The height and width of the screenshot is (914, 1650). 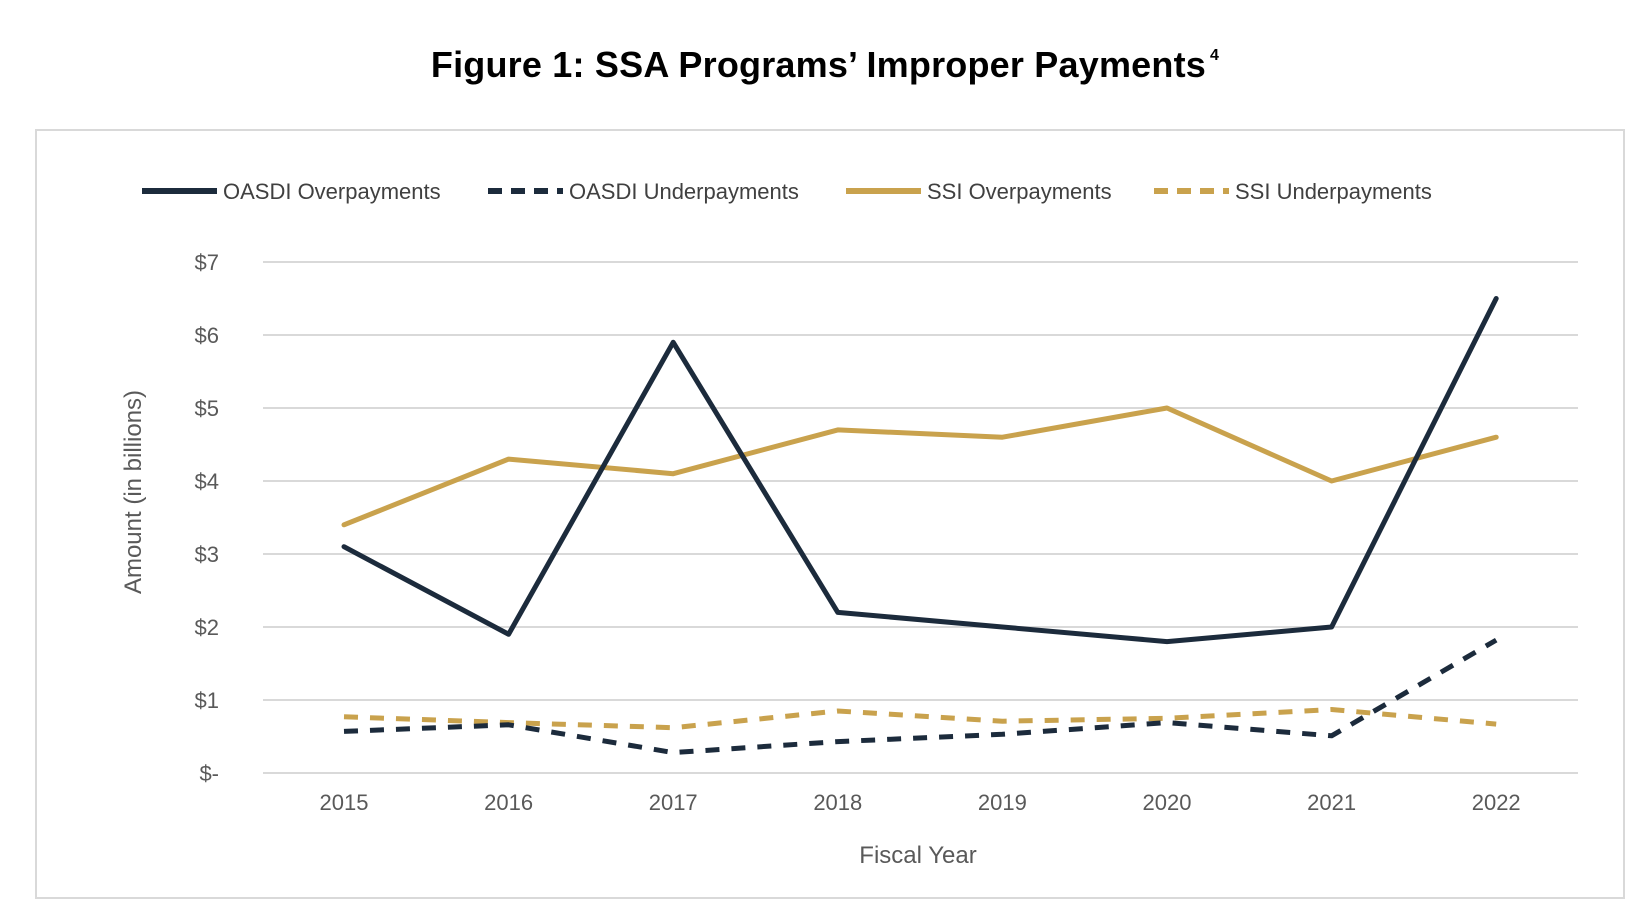 I want to click on y-axis-title: Amount (in billions), so click(x=133, y=492).